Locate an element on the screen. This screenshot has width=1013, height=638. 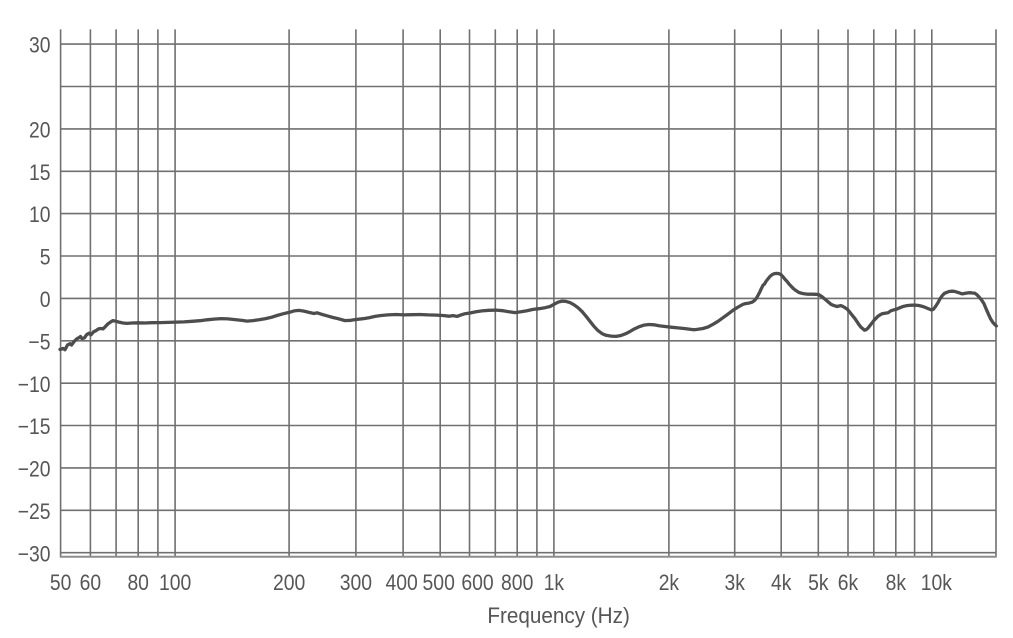
svg-text: 30 is located at coordinates (40, 45).